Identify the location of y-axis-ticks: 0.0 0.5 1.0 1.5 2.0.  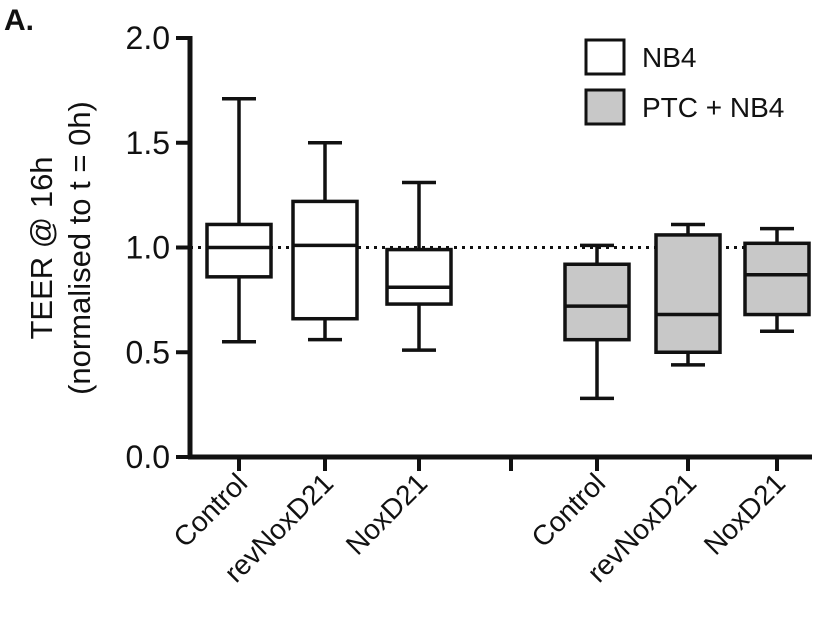
(158, 247).